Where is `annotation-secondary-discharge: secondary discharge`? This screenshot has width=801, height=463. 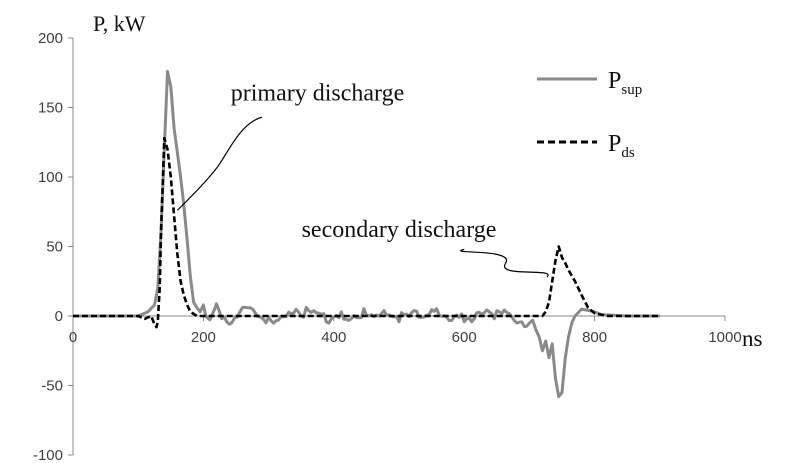
annotation-secondary-discharge: secondary discharge is located at coordinates (399, 230).